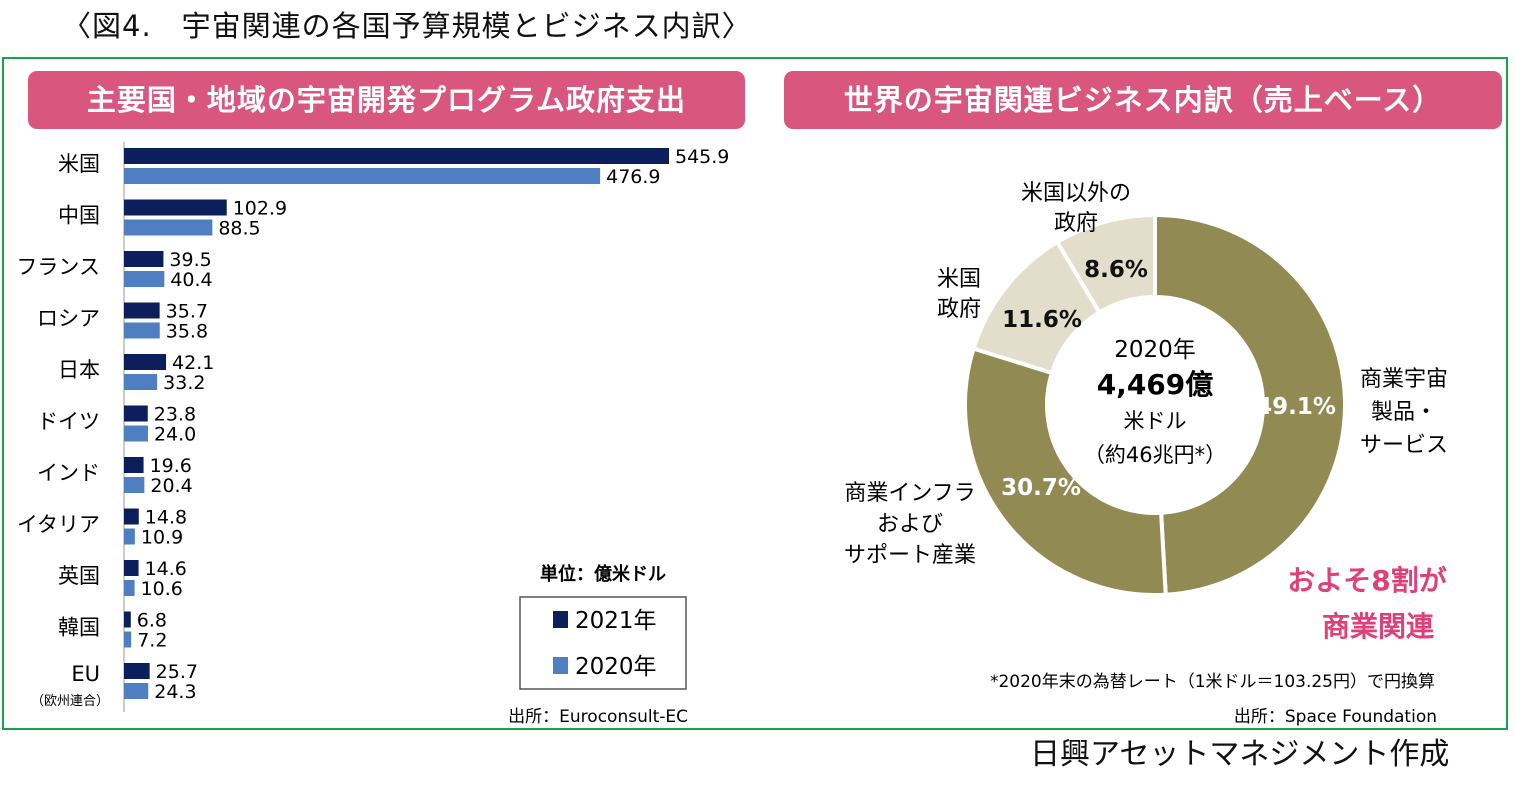  Describe the element at coordinates (1155, 455) in the screenshot. I see `center-yen: （約46兆円*）` at that location.